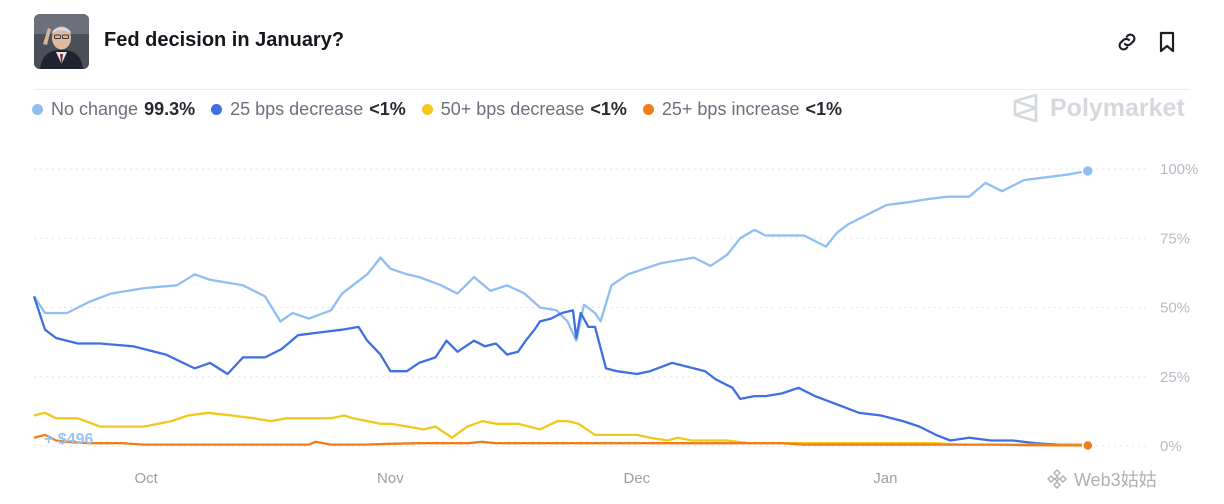 The height and width of the screenshot is (504, 1224). I want to click on market-avatar, so click(61, 41).